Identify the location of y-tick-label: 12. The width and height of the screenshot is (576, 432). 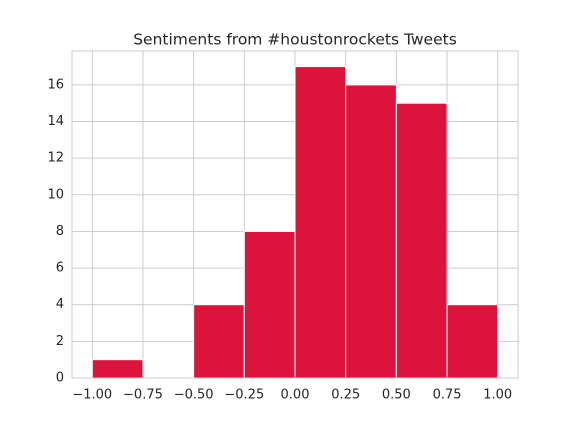
(55, 158).